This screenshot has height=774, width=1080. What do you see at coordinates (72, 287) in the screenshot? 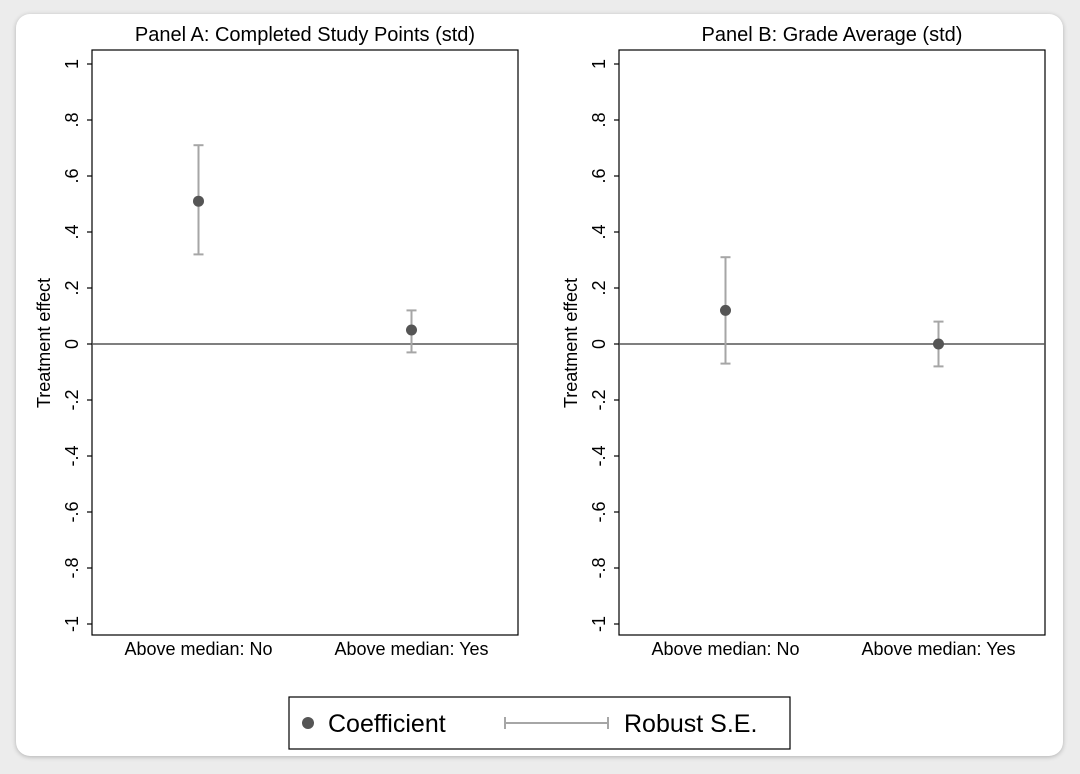
I see `panel-a-y-tick-label: .2` at bounding box center [72, 287].